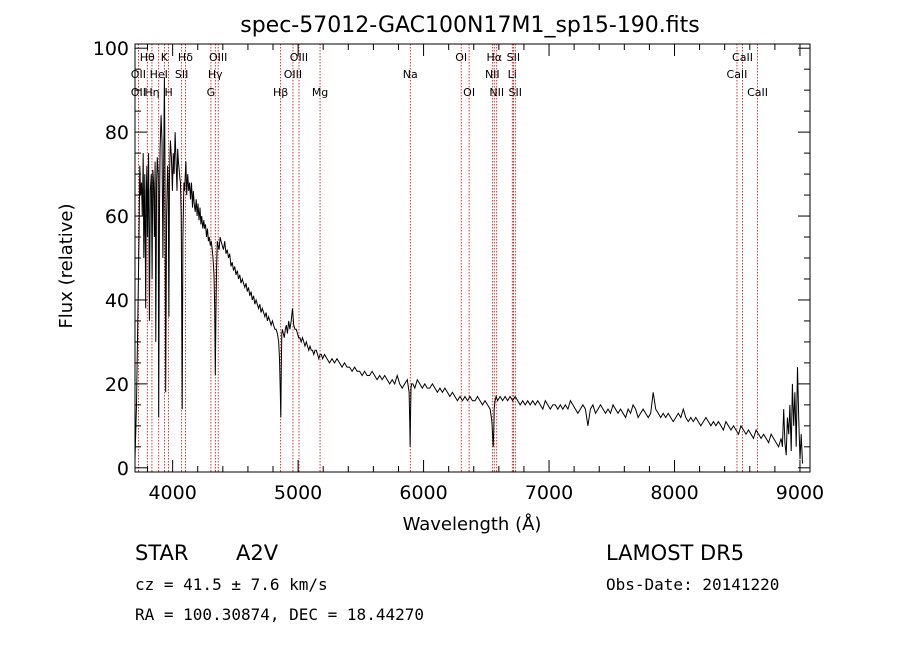 The image size is (900, 649). Describe the element at coordinates (161, 553) in the screenshot. I see `object-class: STAR` at that location.